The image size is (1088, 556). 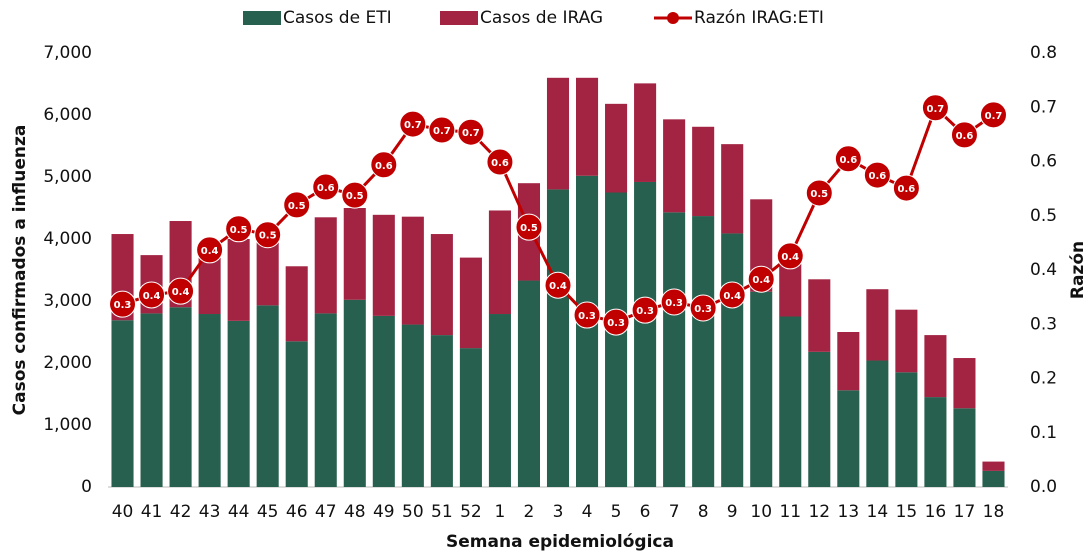 What do you see at coordinates (558, 512) in the screenshot?
I see `x-tick-label: 3` at bounding box center [558, 512].